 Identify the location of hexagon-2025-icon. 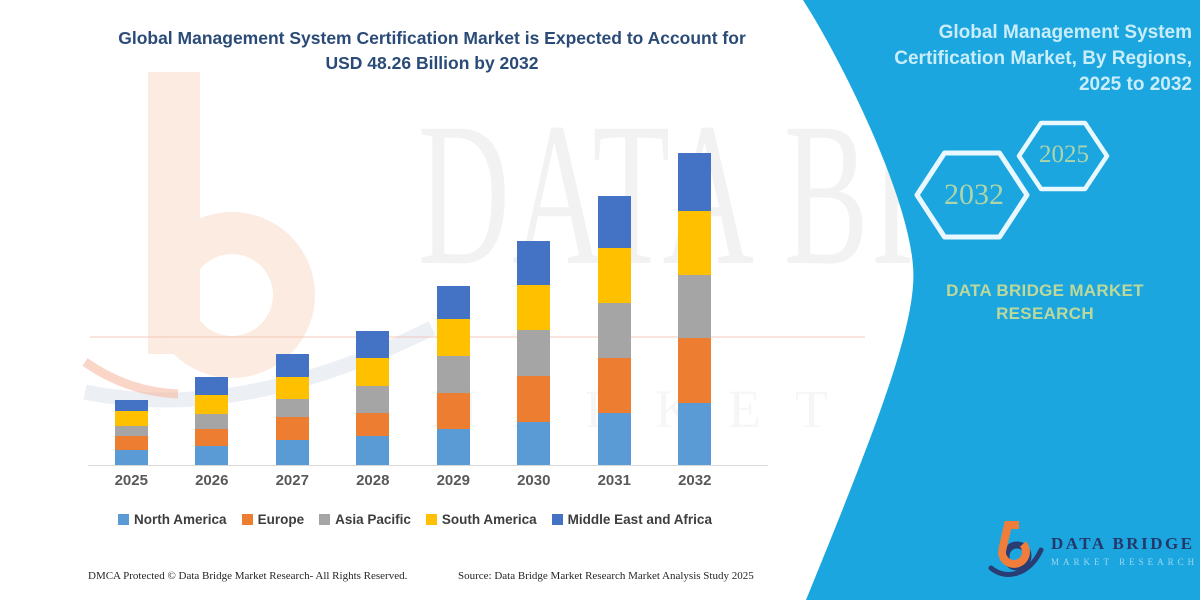
(1063, 156).